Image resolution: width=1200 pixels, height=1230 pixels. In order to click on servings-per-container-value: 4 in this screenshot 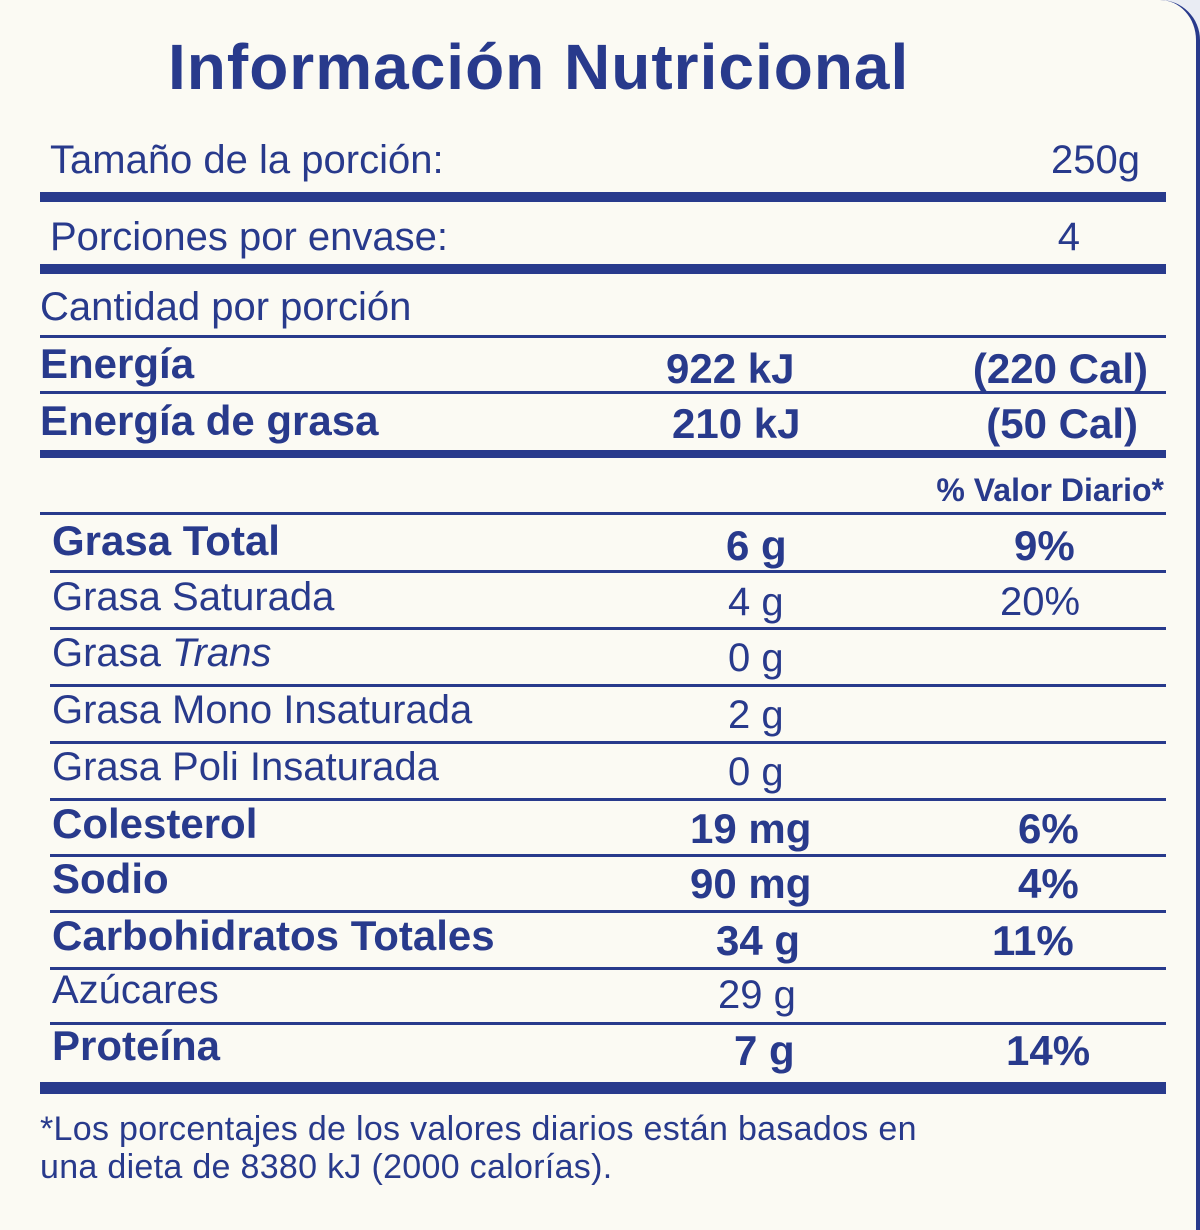, I will do `click(1068, 237)`.